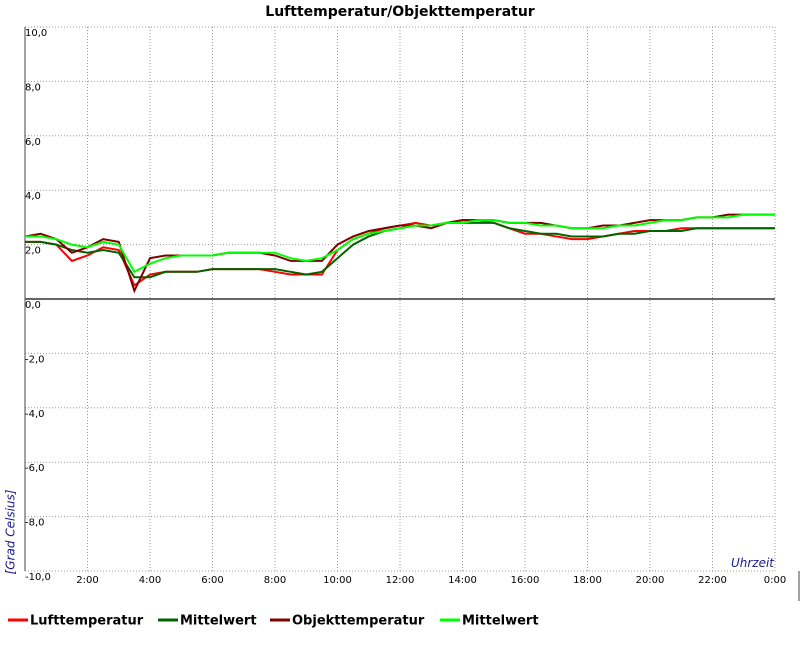 The width and height of the screenshot is (800, 650). I want to click on y-tick-label: 8,0, so click(33, 87).